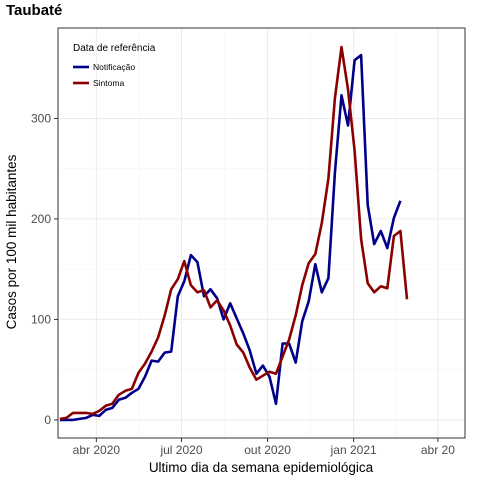 This screenshot has width=480, height=480. I want to click on x-tick-label: out 2020, so click(267, 450).